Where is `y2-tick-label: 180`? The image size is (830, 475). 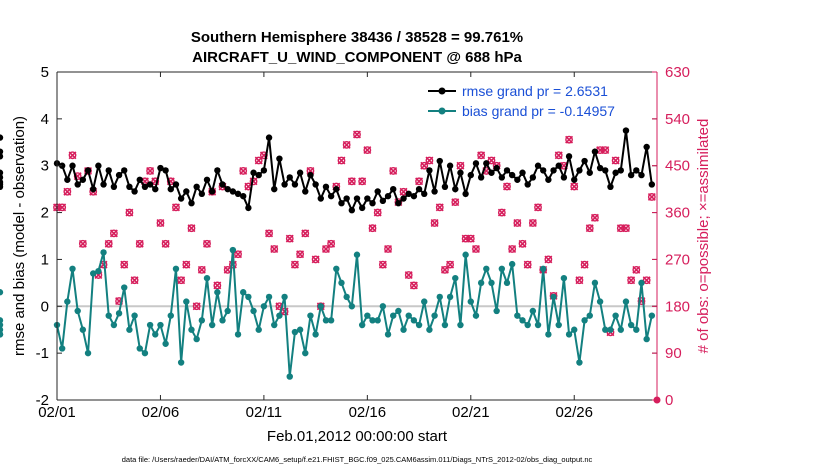
y2-tick-label: 180 is located at coordinates (677, 306).